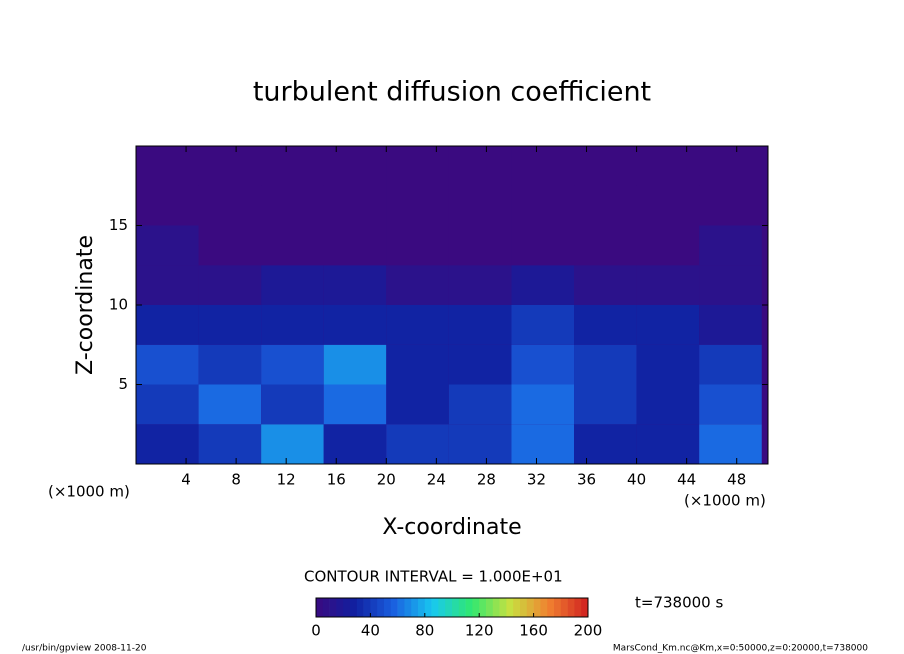 The height and width of the screenshot is (654, 904). What do you see at coordinates (118, 225) in the screenshot?
I see `y-tick-label: 15` at bounding box center [118, 225].